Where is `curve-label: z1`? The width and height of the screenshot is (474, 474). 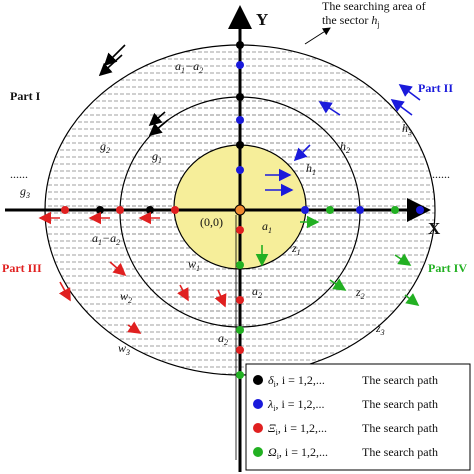 curve-label: z1 is located at coordinates (296, 249).